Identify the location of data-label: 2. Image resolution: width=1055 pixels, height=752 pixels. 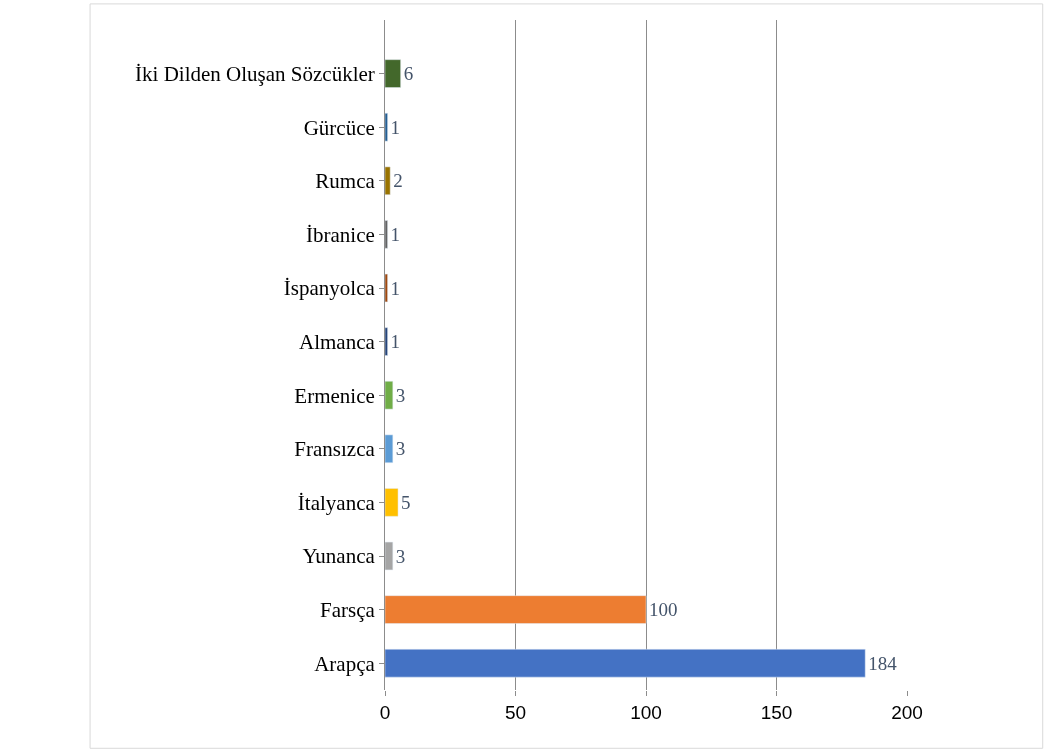
(398, 181).